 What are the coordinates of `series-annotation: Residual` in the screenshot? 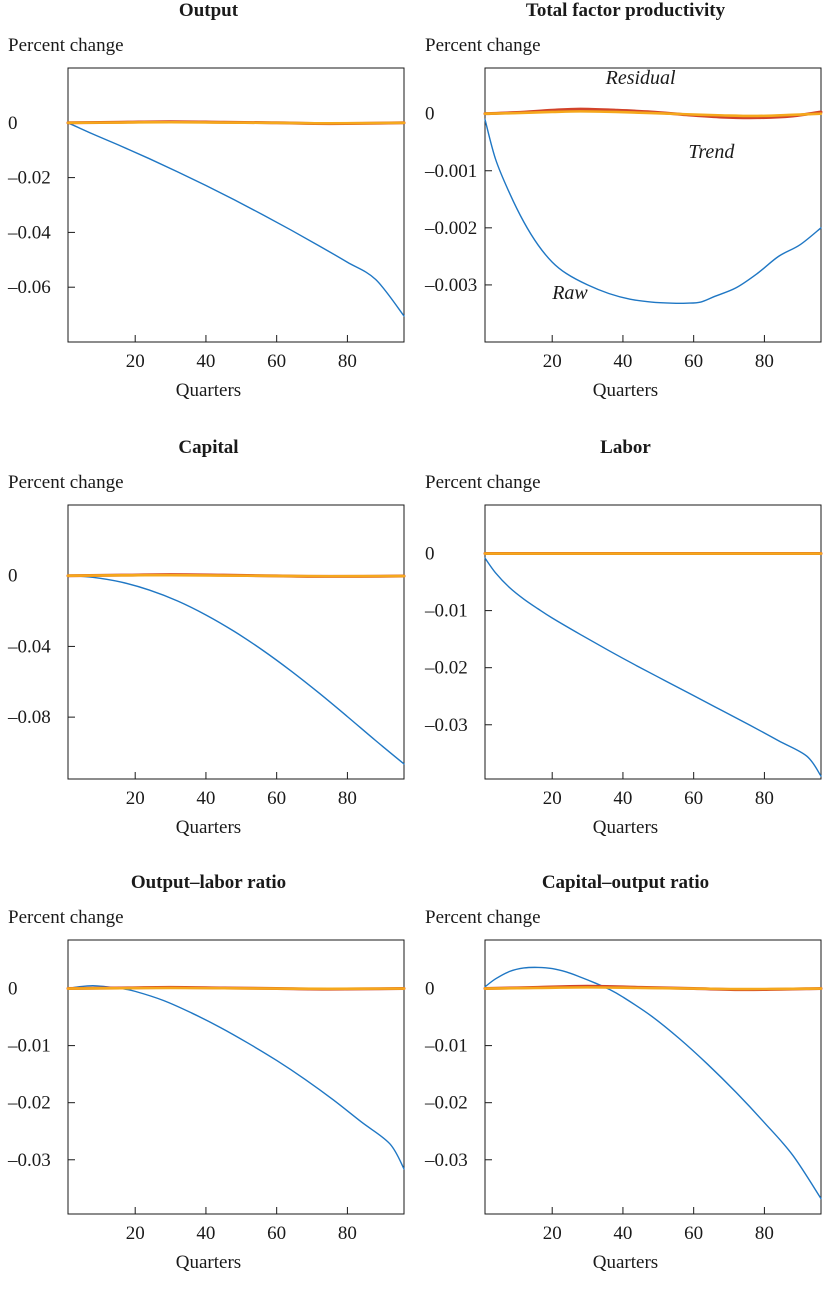 It's located at (640, 78).